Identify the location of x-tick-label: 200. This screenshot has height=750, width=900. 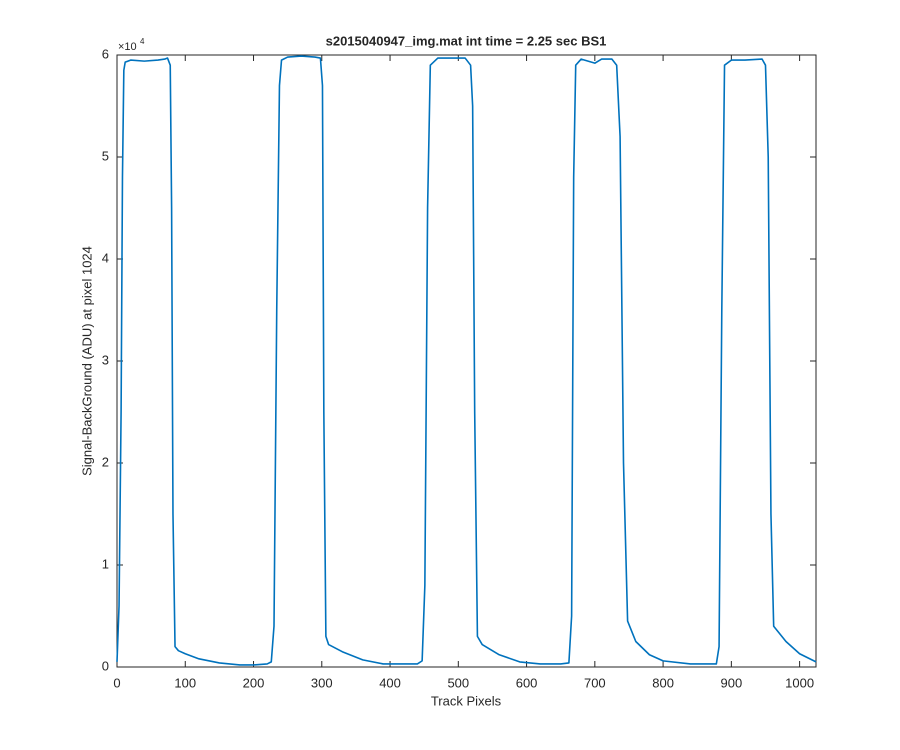
(254, 682).